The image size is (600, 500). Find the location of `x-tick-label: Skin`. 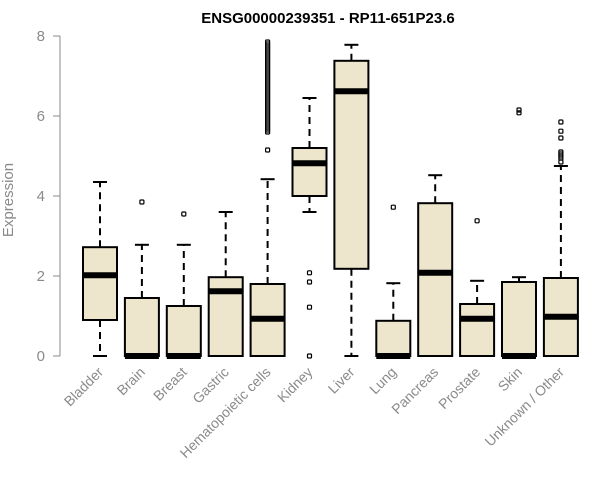

x-tick-label: Skin is located at coordinates (510, 379).